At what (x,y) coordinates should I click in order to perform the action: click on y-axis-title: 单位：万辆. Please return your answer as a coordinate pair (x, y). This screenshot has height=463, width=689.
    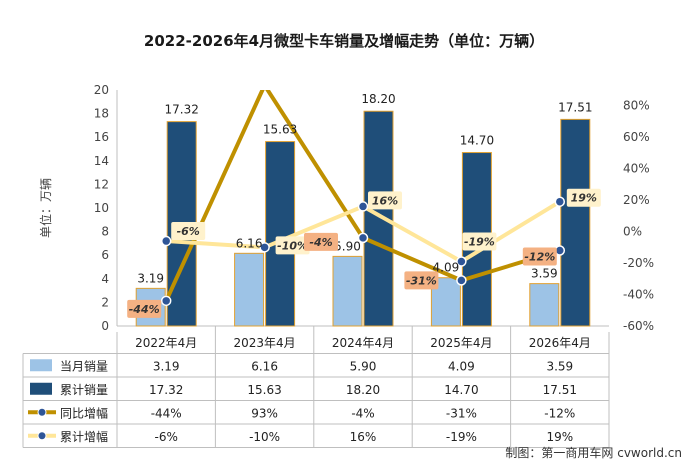
    Looking at the image, I should click on (45, 208).